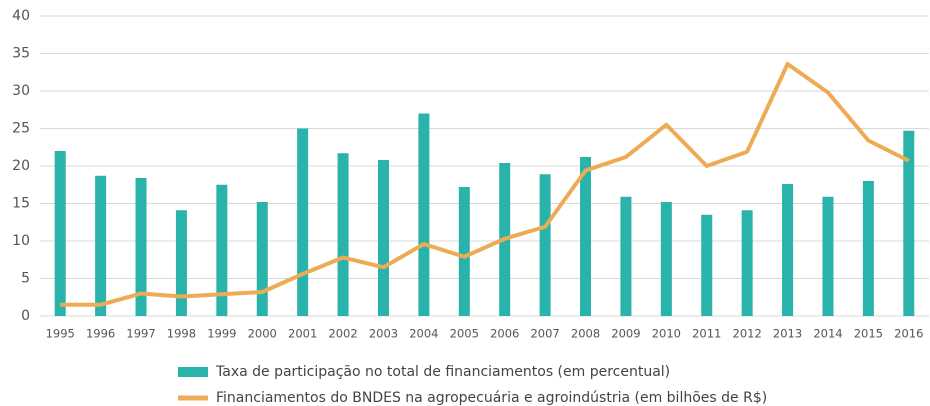  What do you see at coordinates (625, 334) in the screenshot?
I see `x-tick-label: 2009` at bounding box center [625, 334].